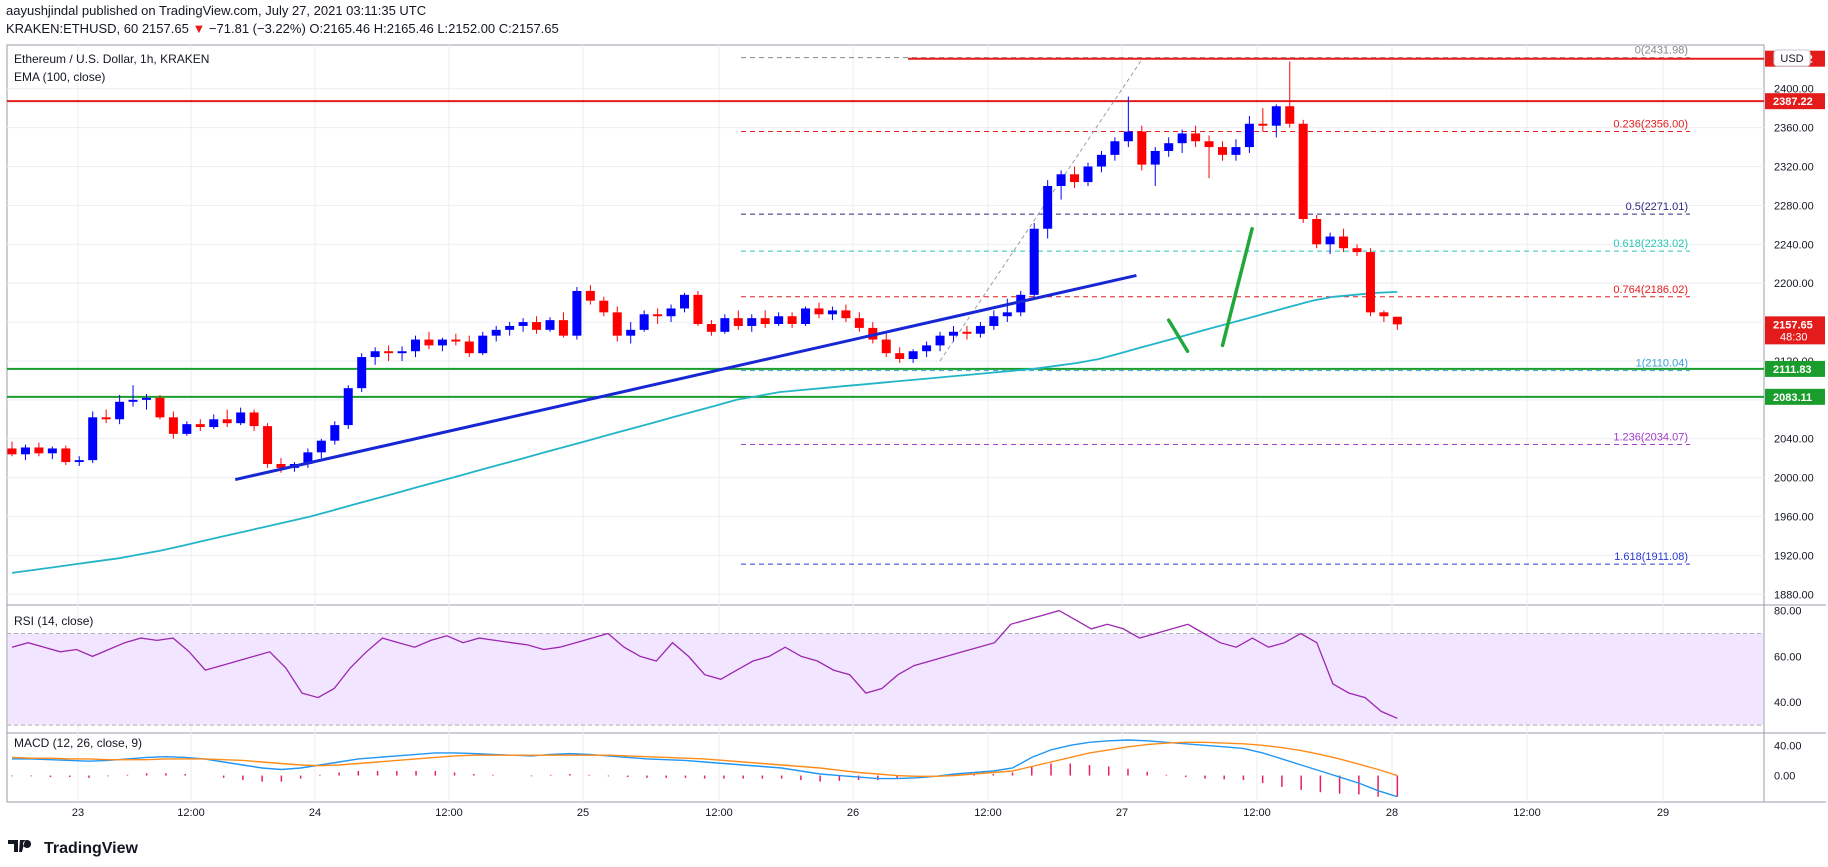 The width and height of the screenshot is (1828, 867). I want to click on price-label: 2083.11, so click(1792, 398).